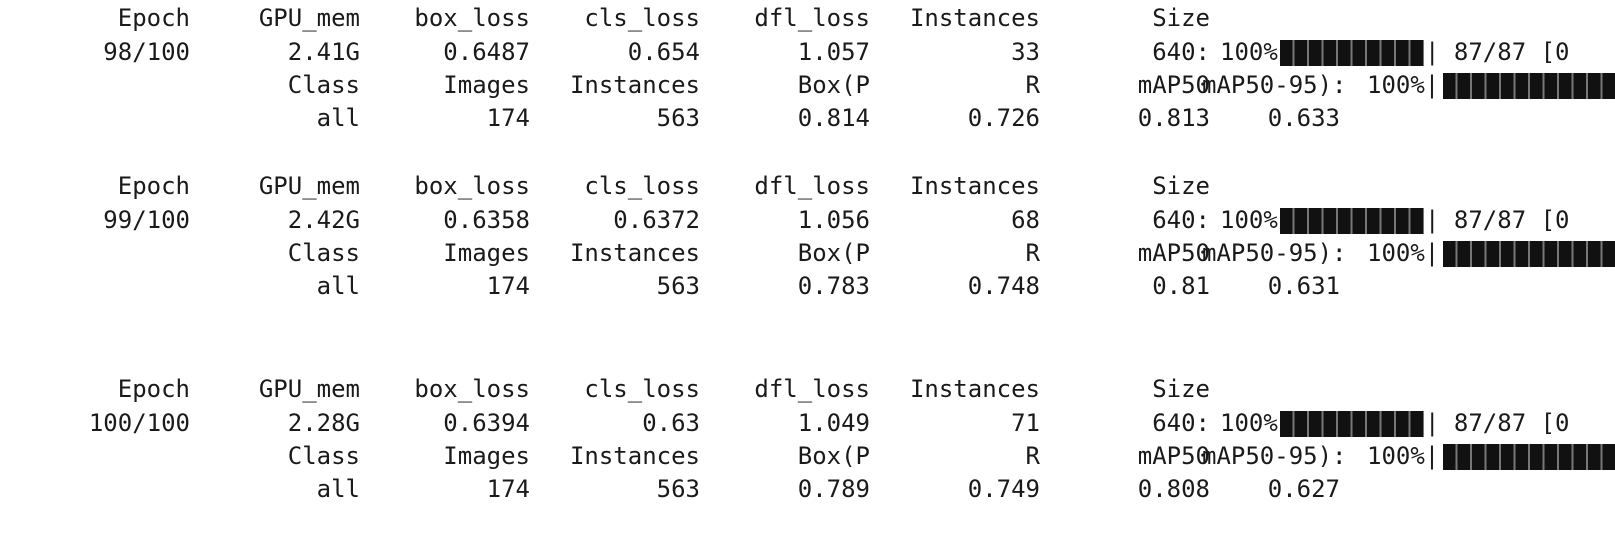 This screenshot has height=555, width=1615. I want to click on box-loss-value: 0.6394, so click(486, 423).